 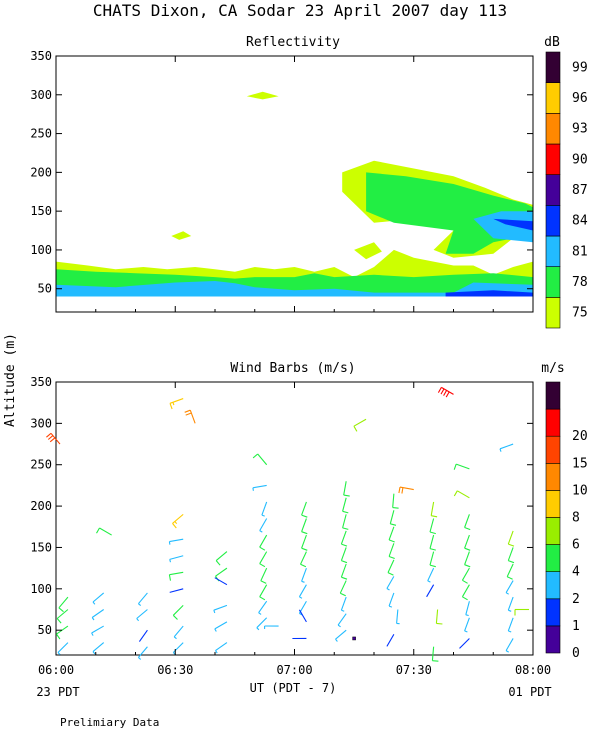 What do you see at coordinates (553, 395) in the screenshot?
I see `wind-colorbar-swatch` at bounding box center [553, 395].